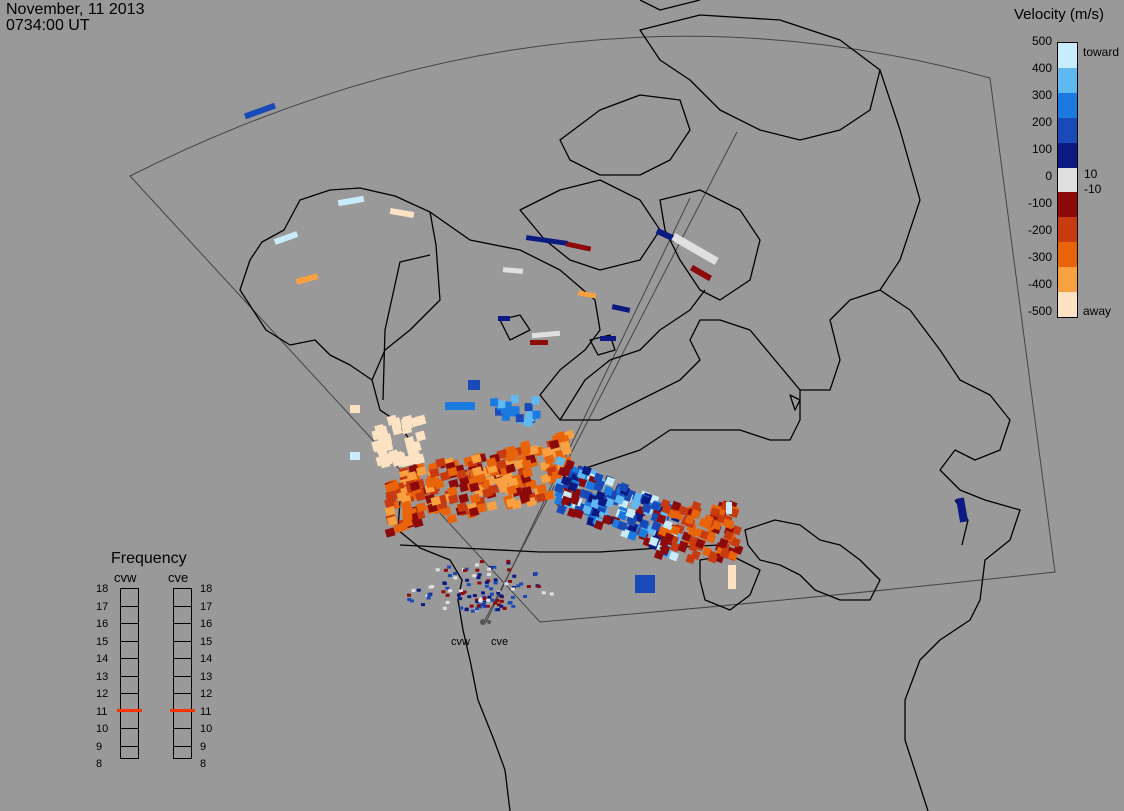  What do you see at coordinates (1039, 257) in the screenshot?
I see `colorbar-tick-label: -300` at bounding box center [1039, 257].